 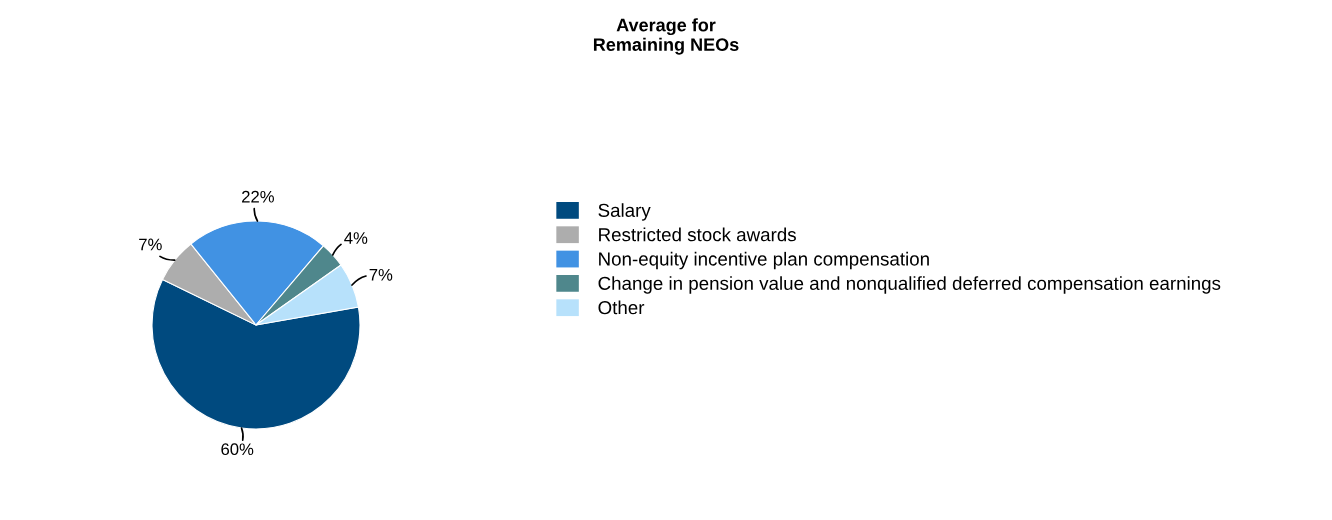 What do you see at coordinates (237, 449) in the screenshot?
I see `data-label: 60%` at bounding box center [237, 449].